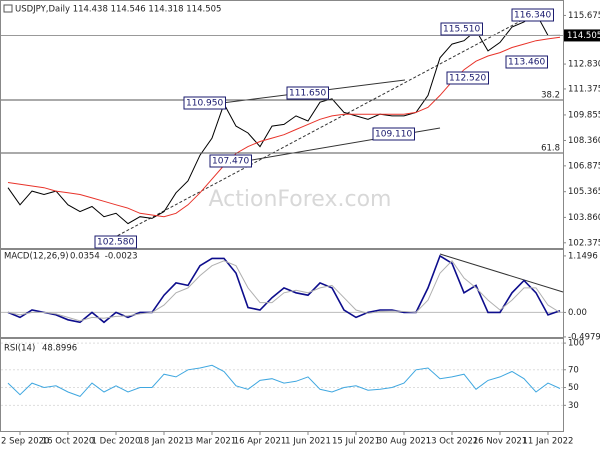 This screenshot has width=600, height=450. I want to click on x-tick-label: 11 Jan 2022, so click(548, 442).